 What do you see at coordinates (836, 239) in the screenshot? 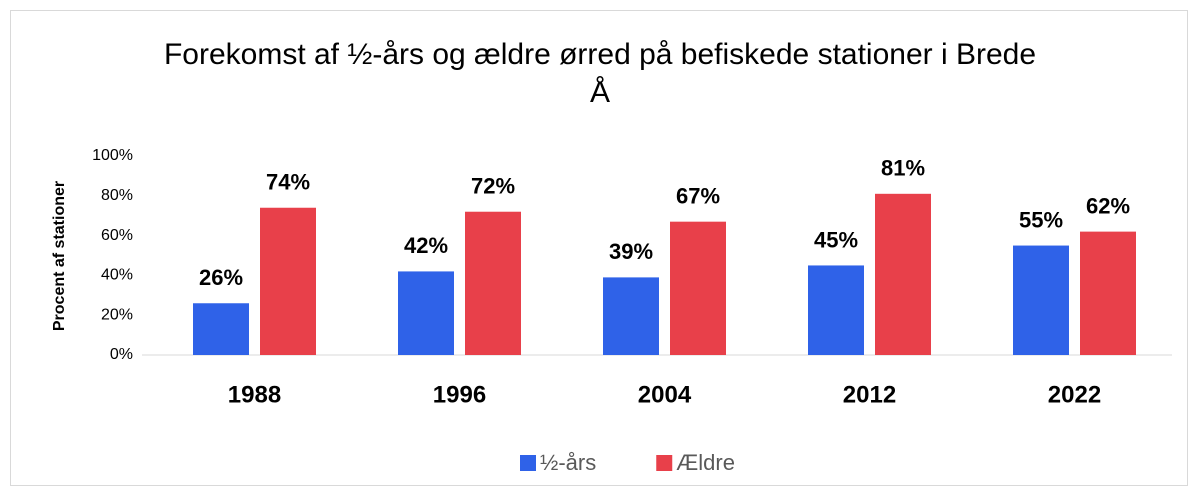
I see `data-label: 45%` at bounding box center [836, 239].